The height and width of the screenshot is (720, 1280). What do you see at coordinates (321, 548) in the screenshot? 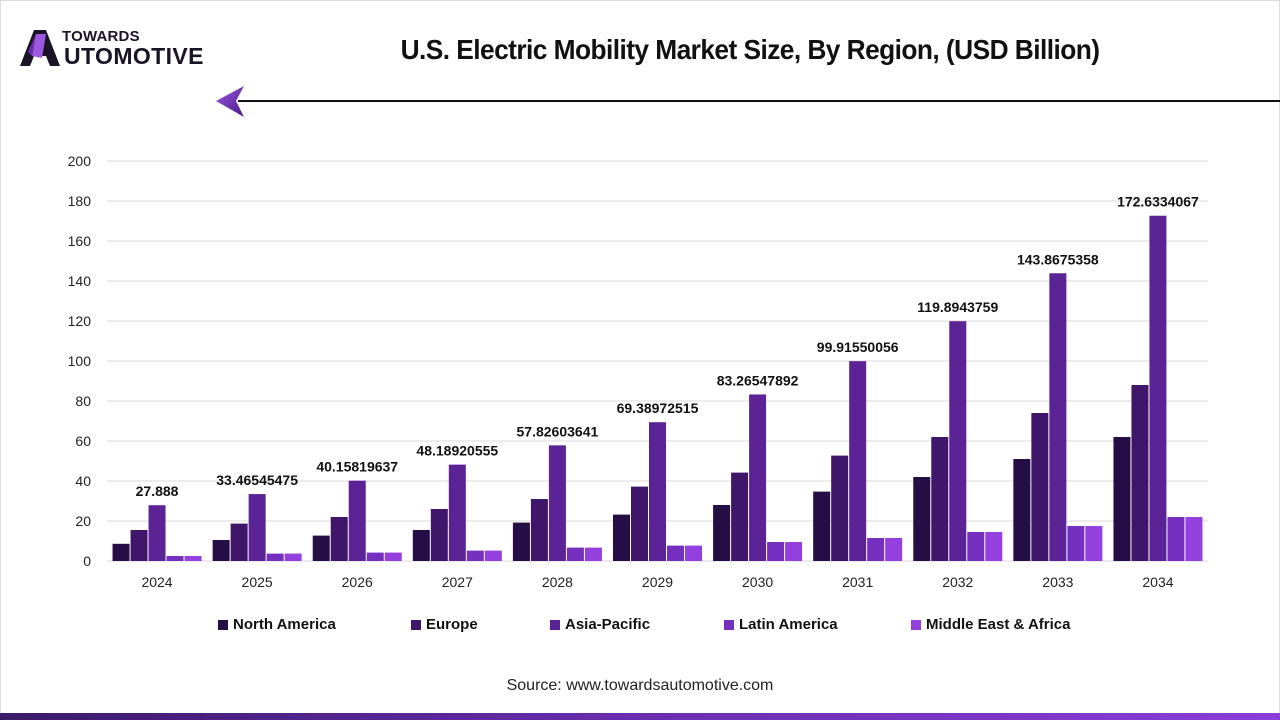
I see `bar-north-america-2026` at bounding box center [321, 548].